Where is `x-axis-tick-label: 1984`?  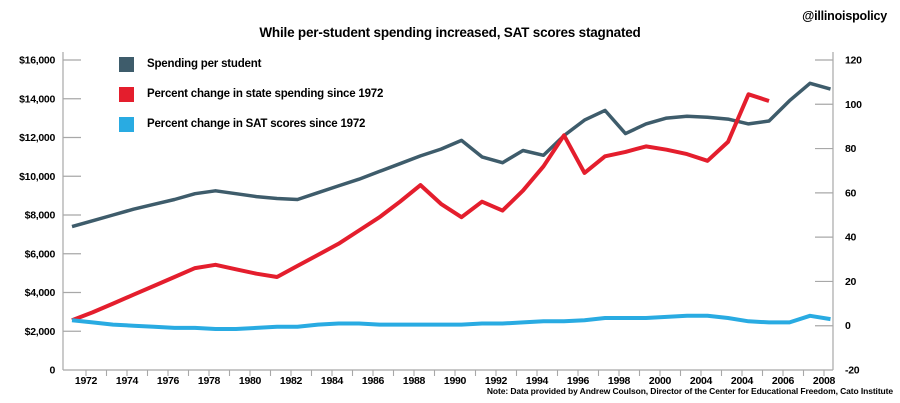
x-axis-tick-label: 1984 is located at coordinates (332, 381).